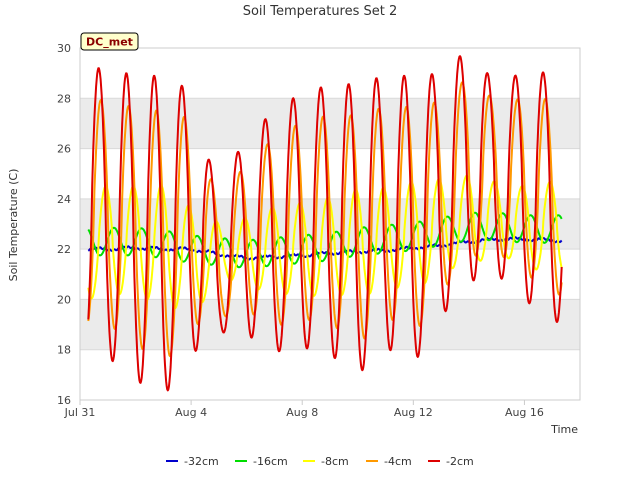 The image size is (640, 480). Describe the element at coordinates (320, 461) in the screenshot. I see `legend: -32cm -16cm -8cm -4cm -2cm` at that location.